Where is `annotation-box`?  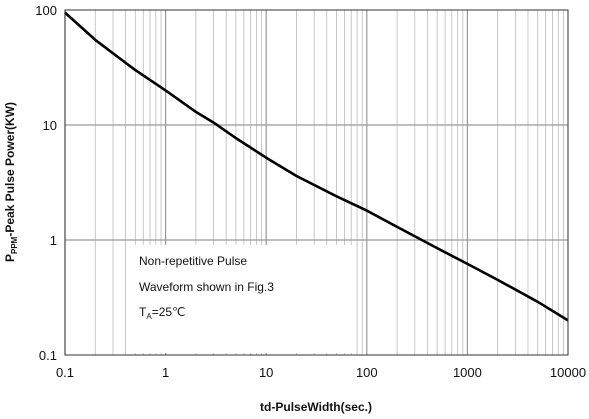 annotation-box is located at coordinates (240, 299).